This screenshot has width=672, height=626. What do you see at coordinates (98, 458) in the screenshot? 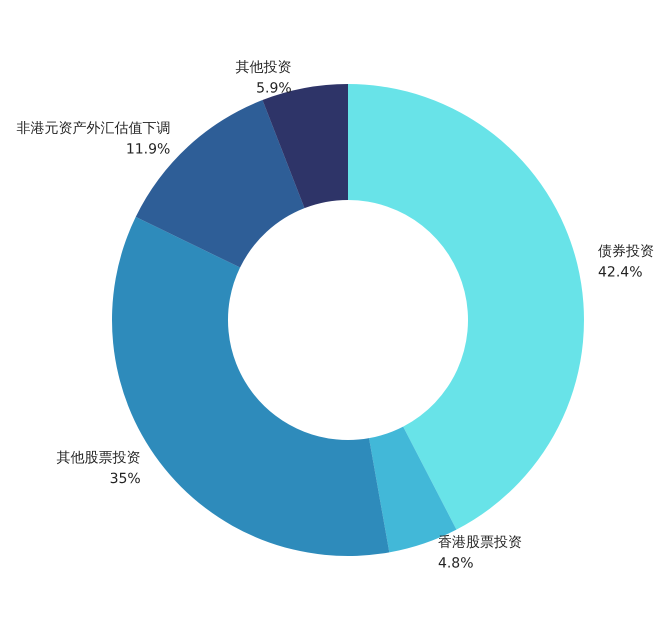
I see `slice-label: 其他股票投资` at bounding box center [98, 458].